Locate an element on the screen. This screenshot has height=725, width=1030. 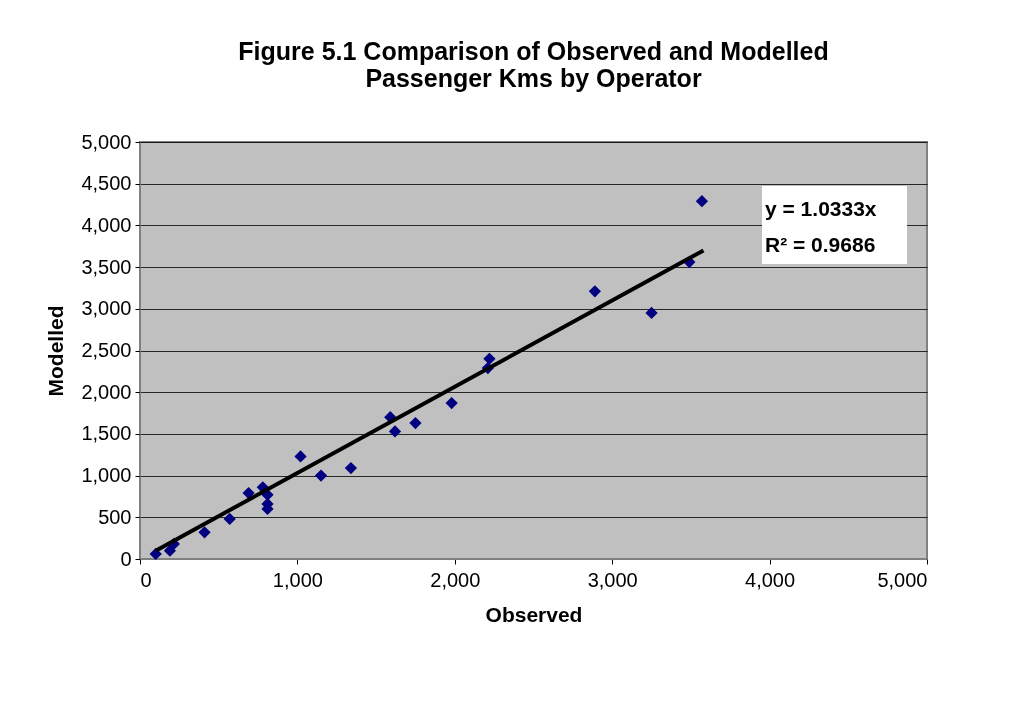
y-tick-label: 0 is located at coordinates (126, 558).